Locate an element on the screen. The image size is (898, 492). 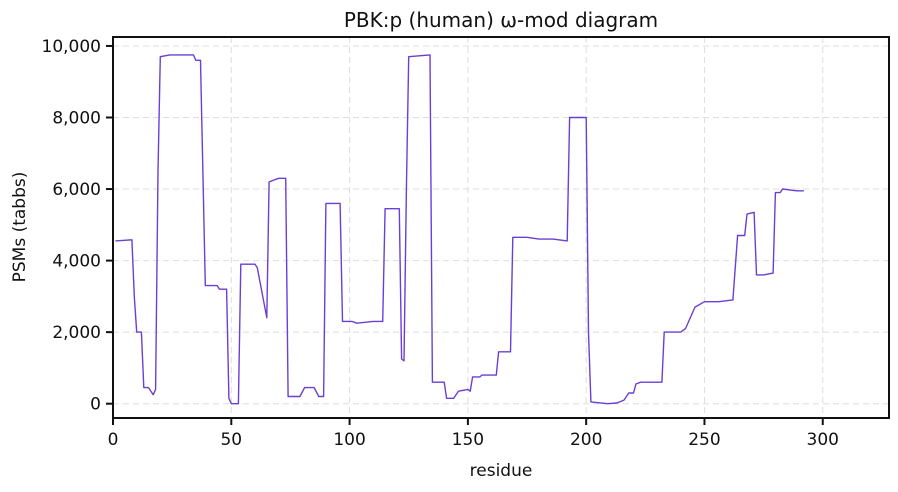
x-axis: 0 50 100 150 200 250 300 is located at coordinates (473, 434).